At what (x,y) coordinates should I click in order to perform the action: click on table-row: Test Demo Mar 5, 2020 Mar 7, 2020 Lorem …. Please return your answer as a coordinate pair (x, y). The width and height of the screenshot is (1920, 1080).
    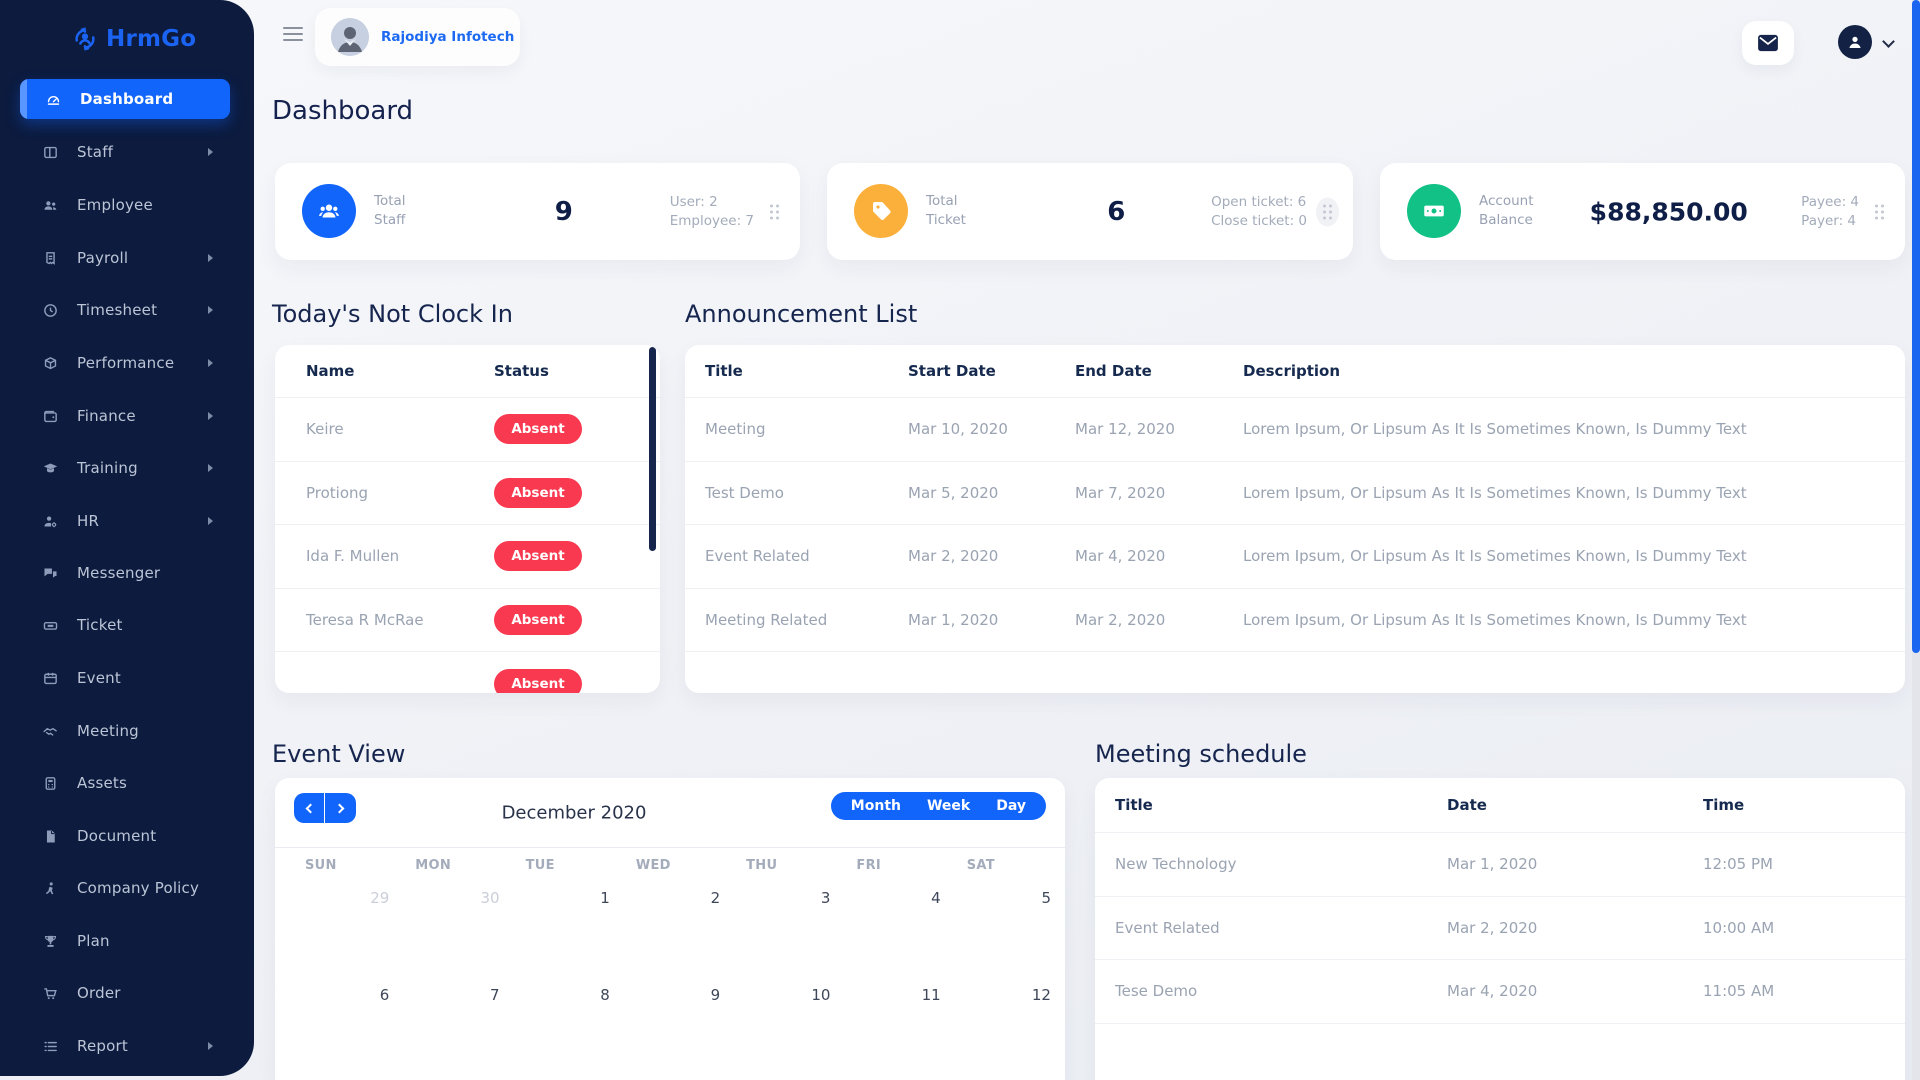
    Looking at the image, I should click on (1295, 493).